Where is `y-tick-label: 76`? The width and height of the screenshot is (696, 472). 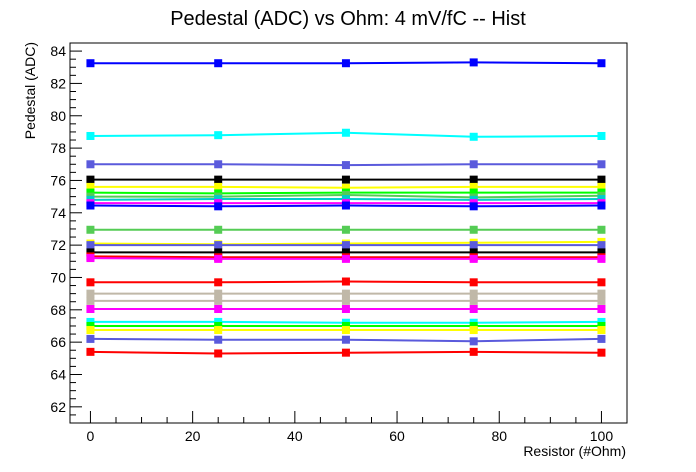 y-tick-label: 76 is located at coordinates (58, 180).